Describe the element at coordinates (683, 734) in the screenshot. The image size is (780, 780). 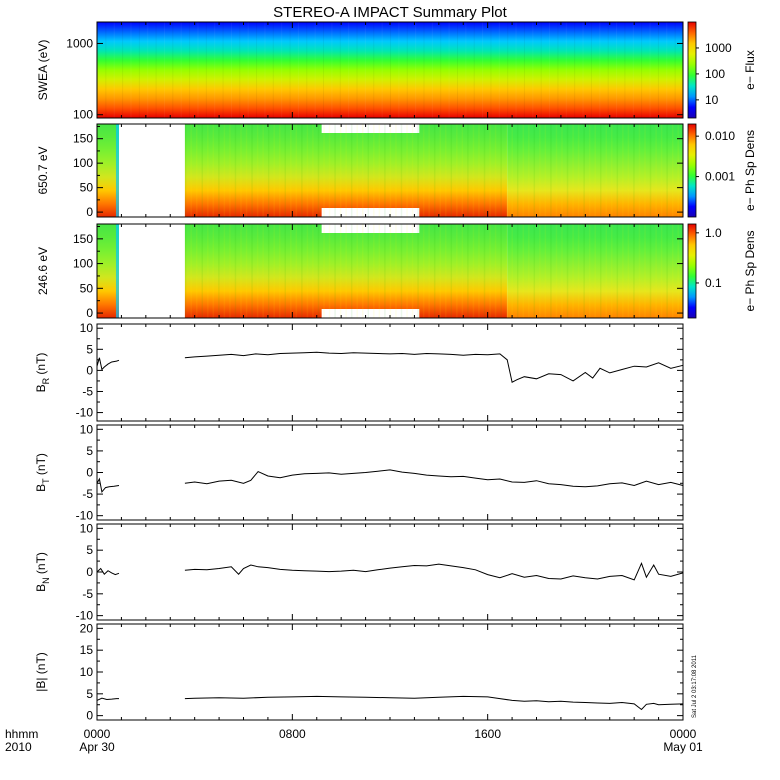
I see `time-tick-label: 0000` at that location.